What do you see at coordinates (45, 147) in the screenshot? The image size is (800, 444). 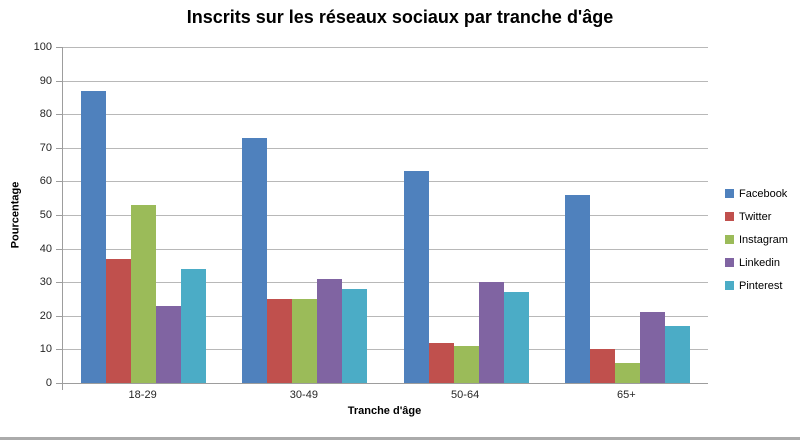 I see `y-tick-label: 70` at bounding box center [45, 147].